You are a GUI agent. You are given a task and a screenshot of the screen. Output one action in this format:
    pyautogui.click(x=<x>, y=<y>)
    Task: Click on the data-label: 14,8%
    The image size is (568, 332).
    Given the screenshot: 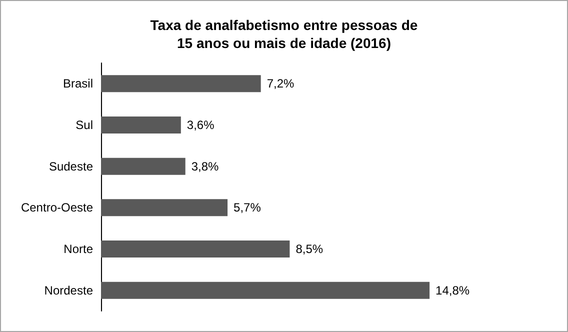 What is the action you would take?
    pyautogui.click(x=453, y=290)
    